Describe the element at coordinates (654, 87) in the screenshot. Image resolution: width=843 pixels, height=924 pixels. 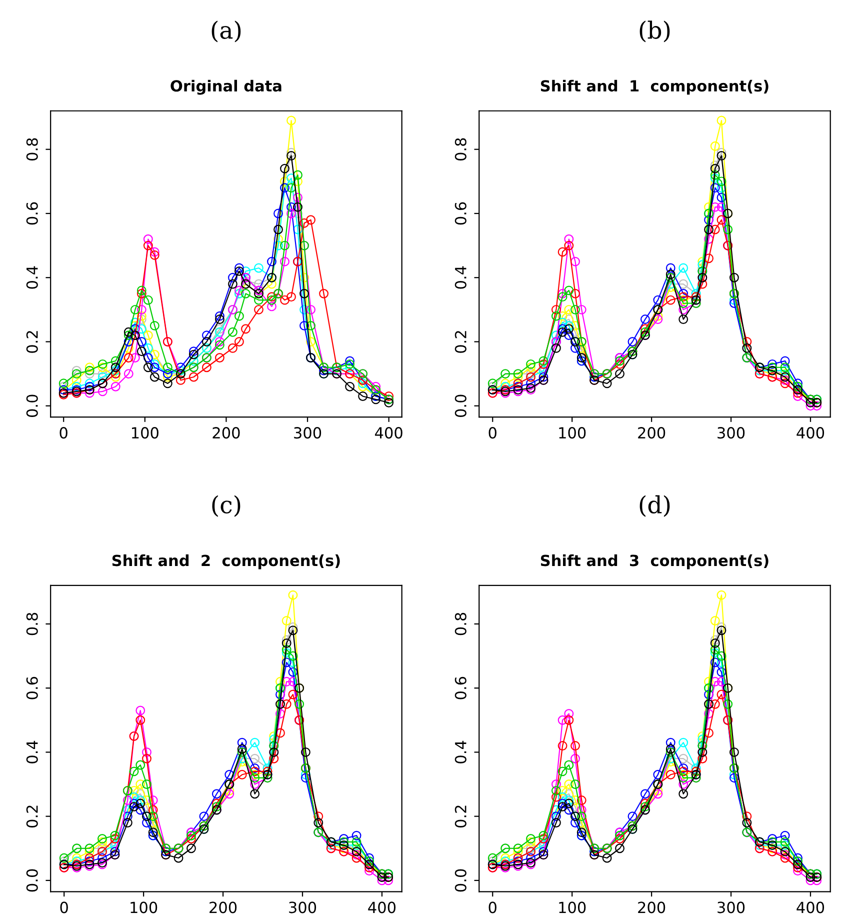
I see `chart-subtitle: Shift and 1 component(s)` at that location.